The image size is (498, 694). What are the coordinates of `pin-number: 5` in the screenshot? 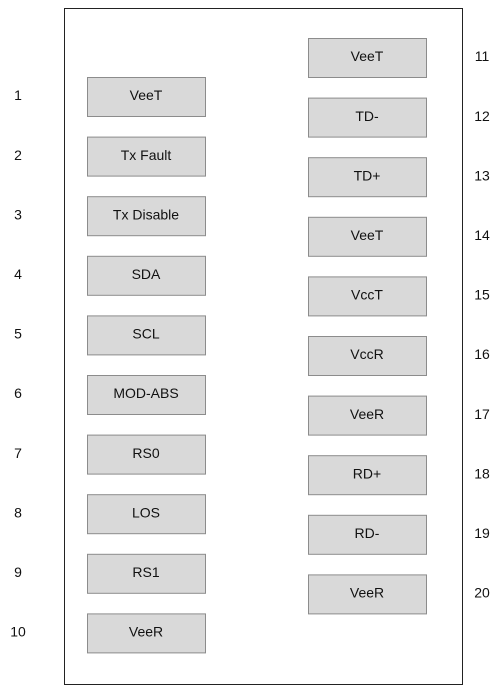 It's located at (18, 334).